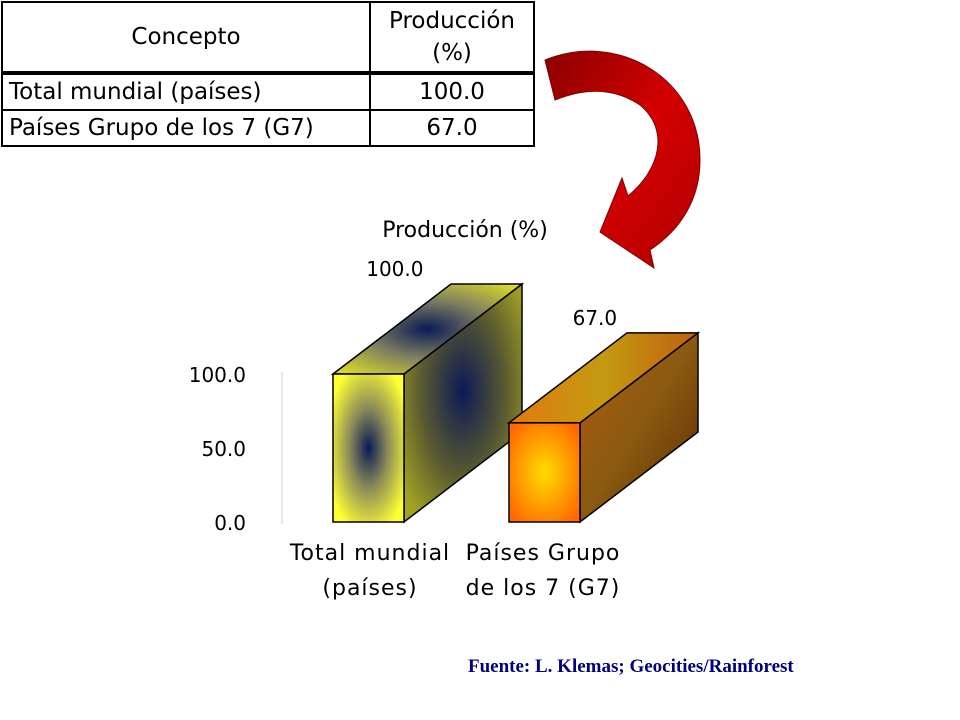 The width and height of the screenshot is (960, 720). Describe the element at coordinates (452, 91) in the screenshot. I see `row-value: 100.0` at that location.